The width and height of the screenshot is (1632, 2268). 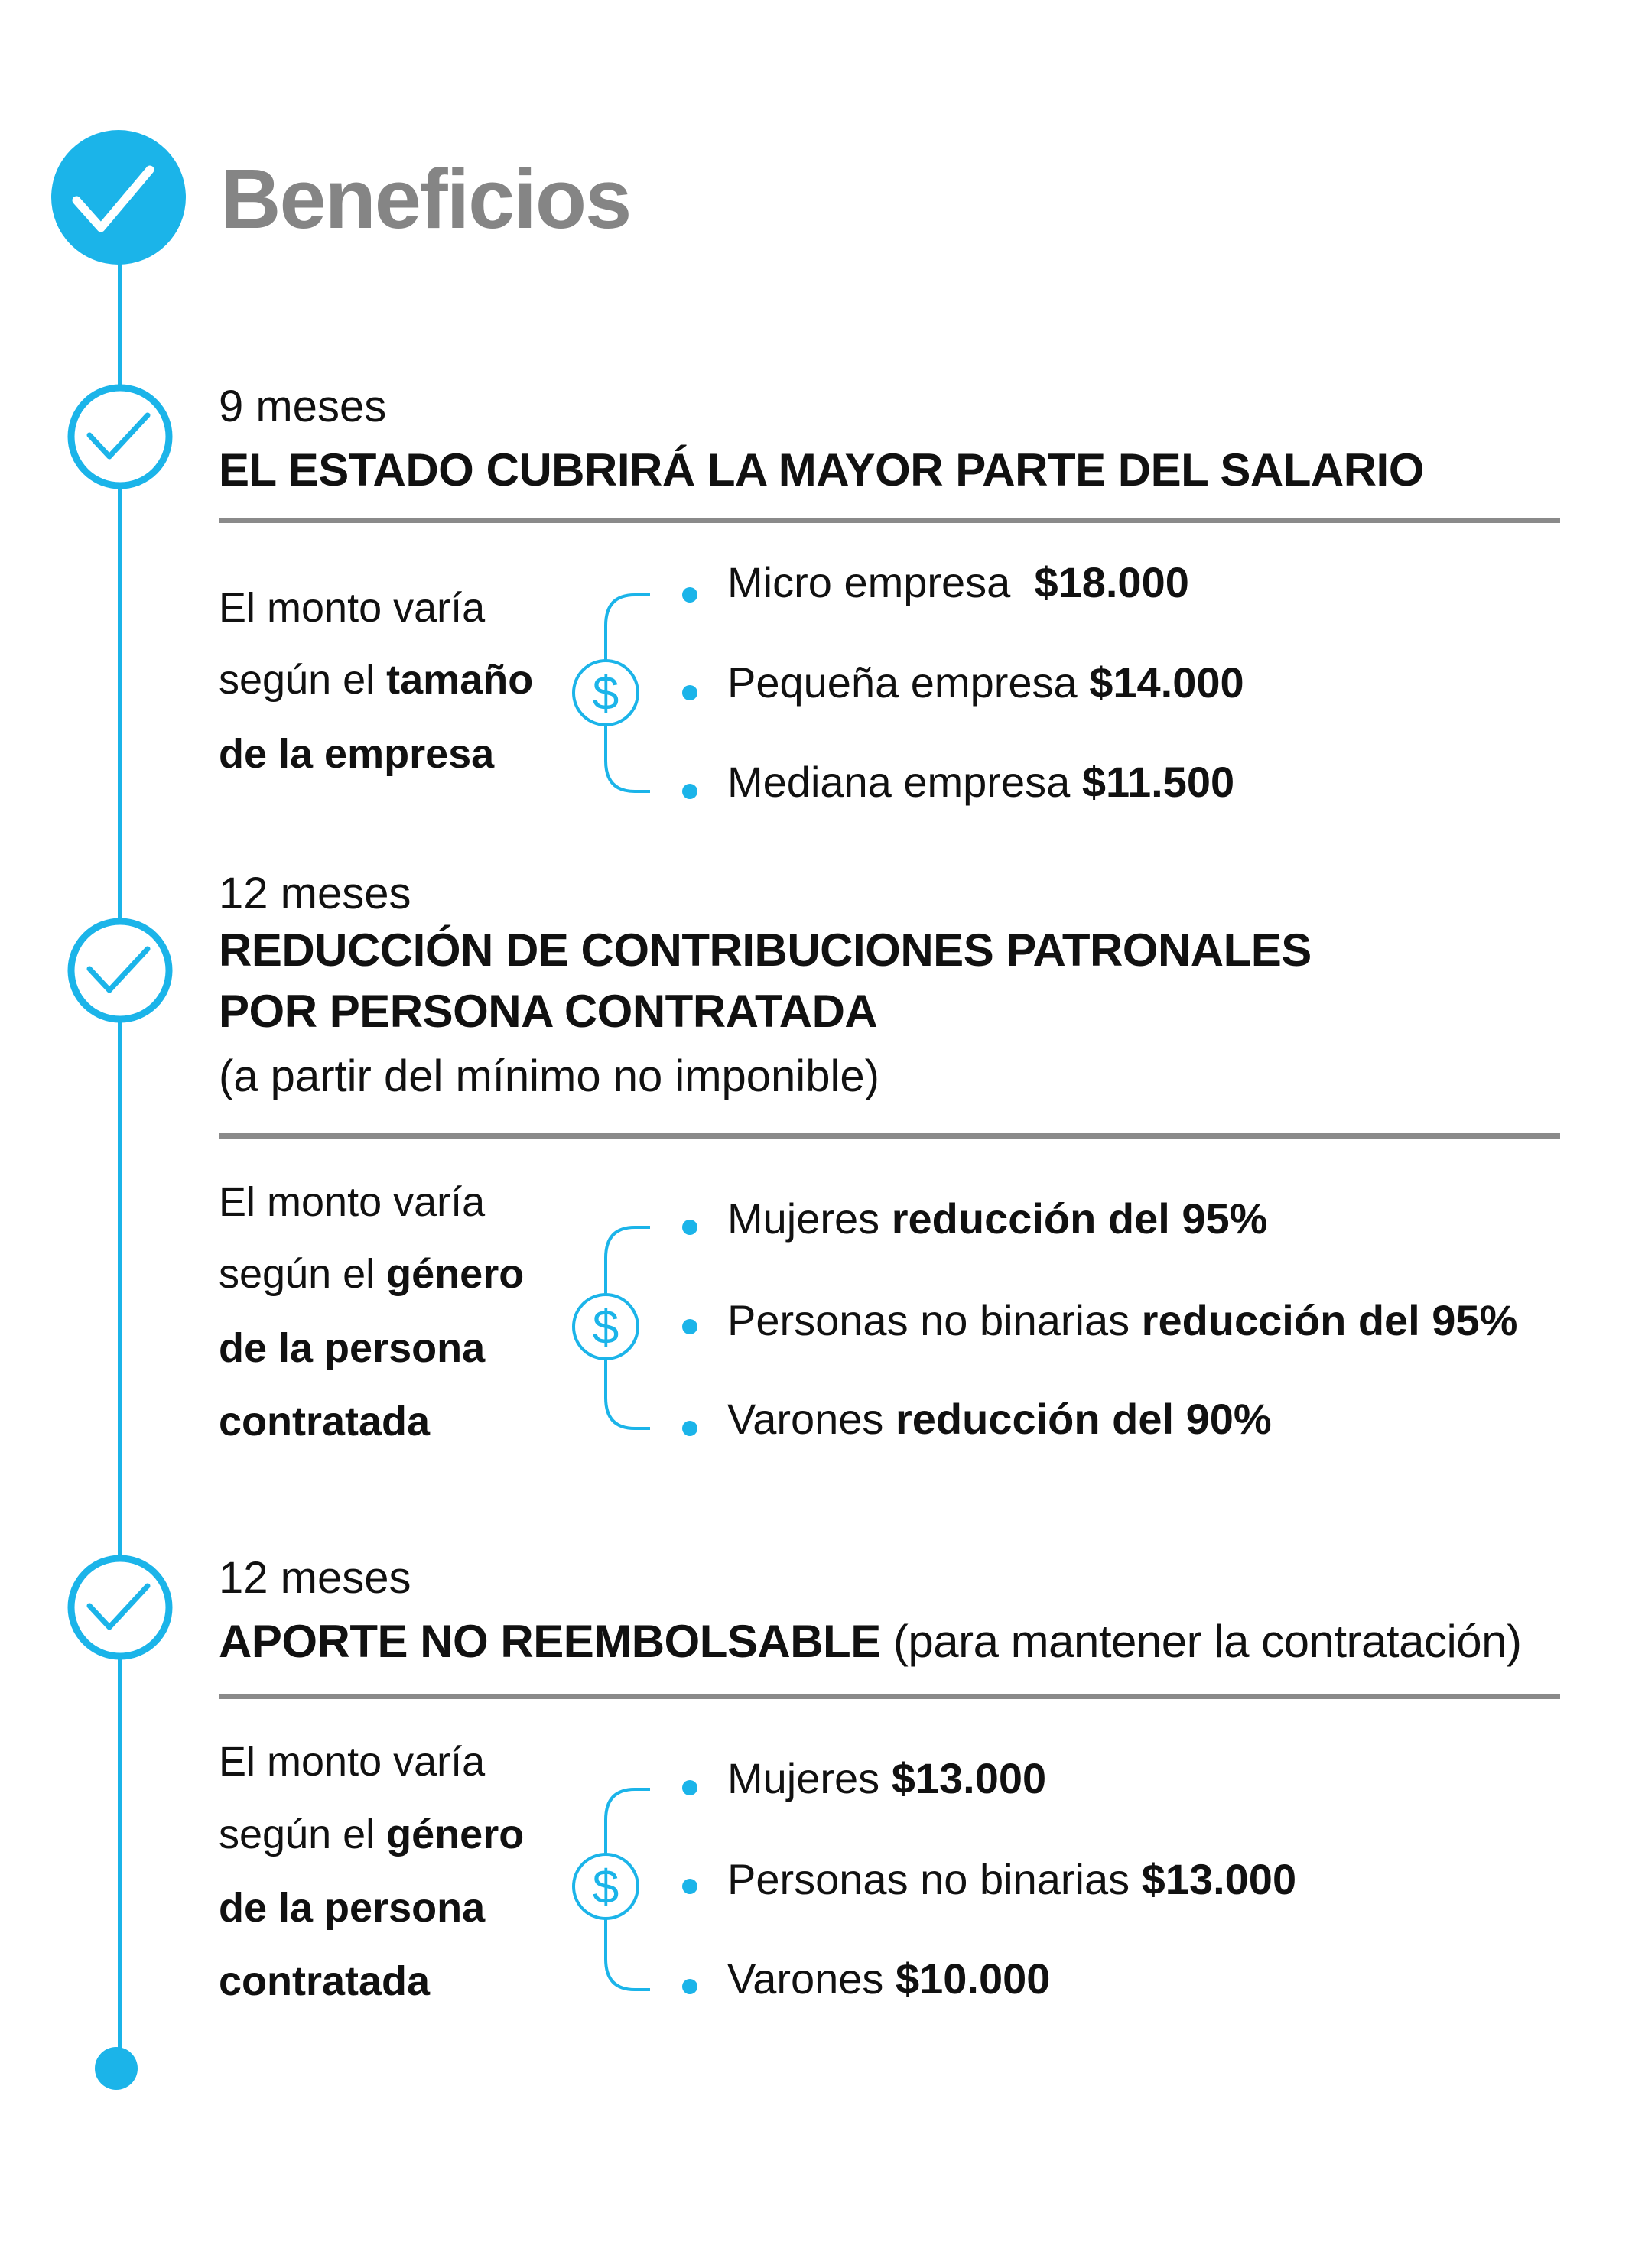 I want to click on section-heading: REDUCCIÓN DE CONTRIBUCIONES PATRONALES, so click(x=765, y=950).